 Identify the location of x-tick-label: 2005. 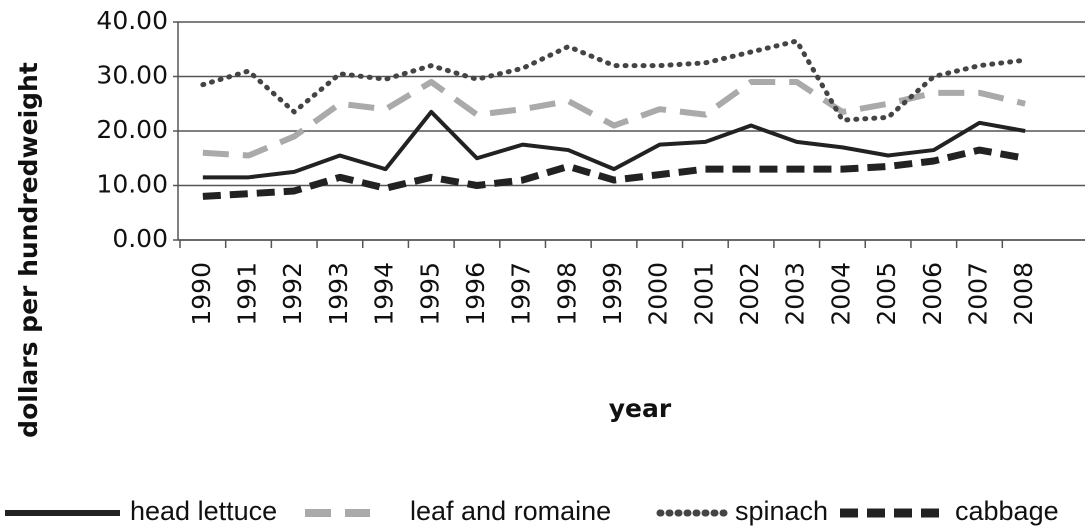
(886, 294).